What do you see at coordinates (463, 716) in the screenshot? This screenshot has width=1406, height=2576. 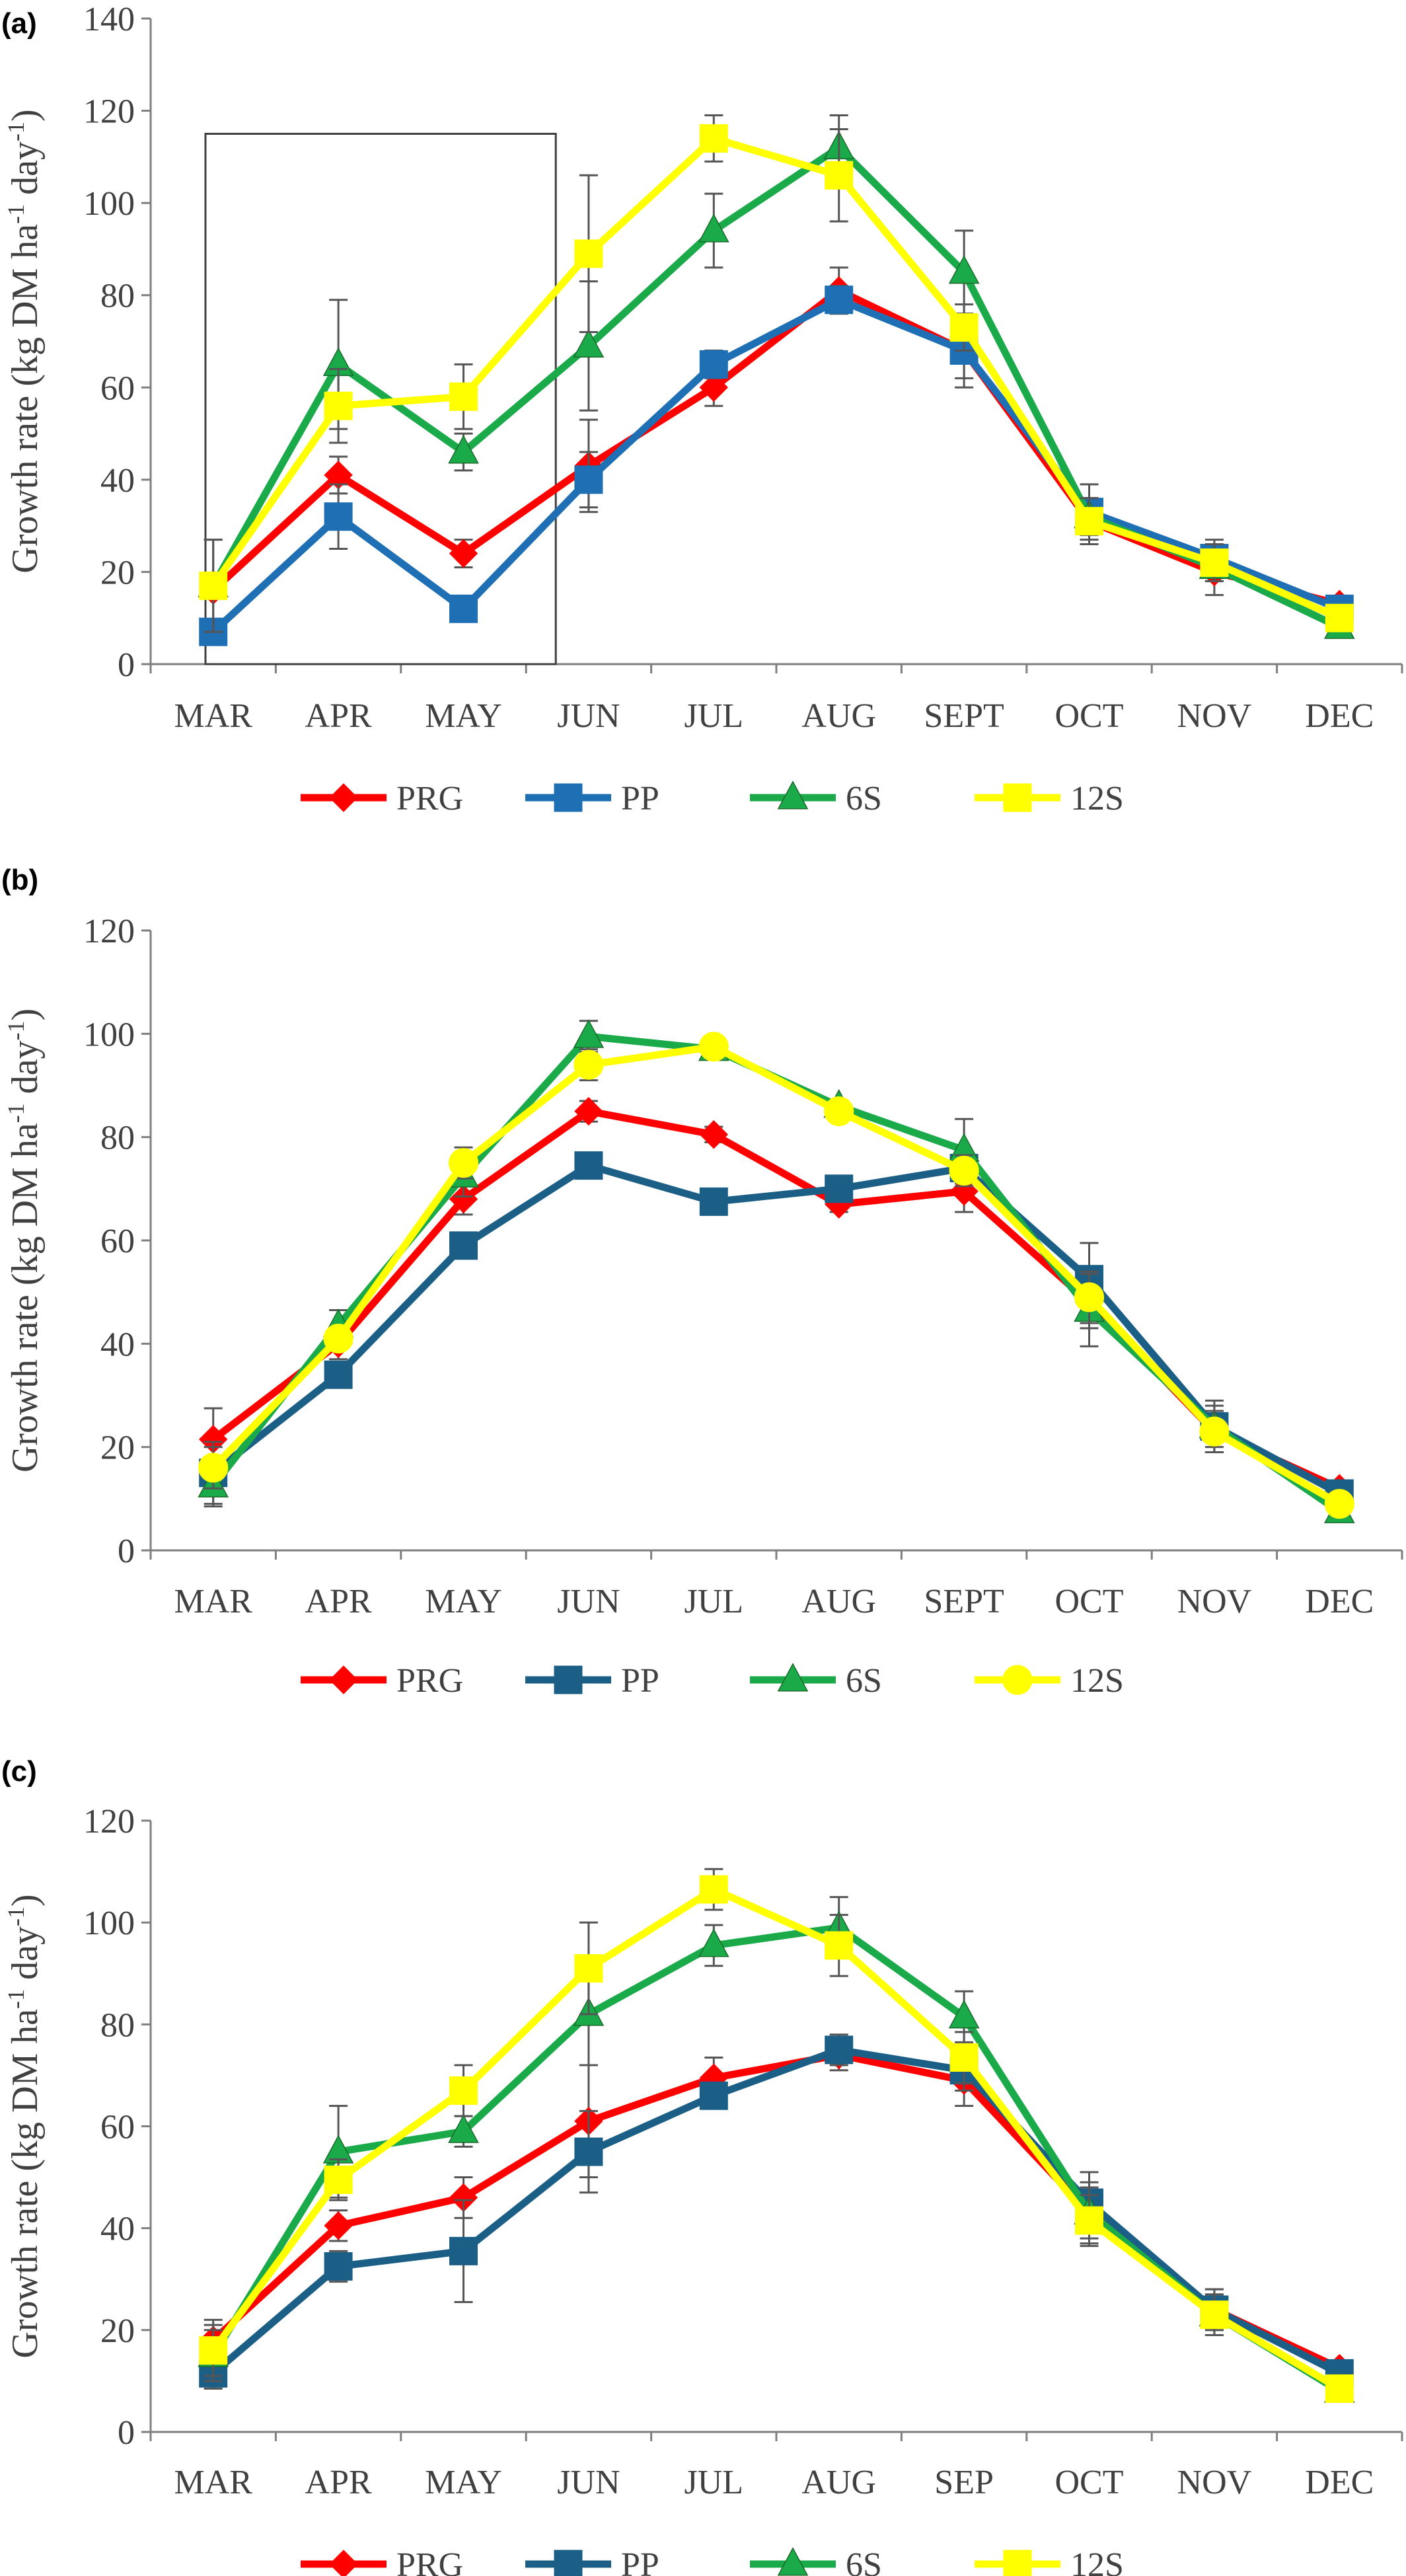 I see `x-tick-label: MAY` at bounding box center [463, 716].